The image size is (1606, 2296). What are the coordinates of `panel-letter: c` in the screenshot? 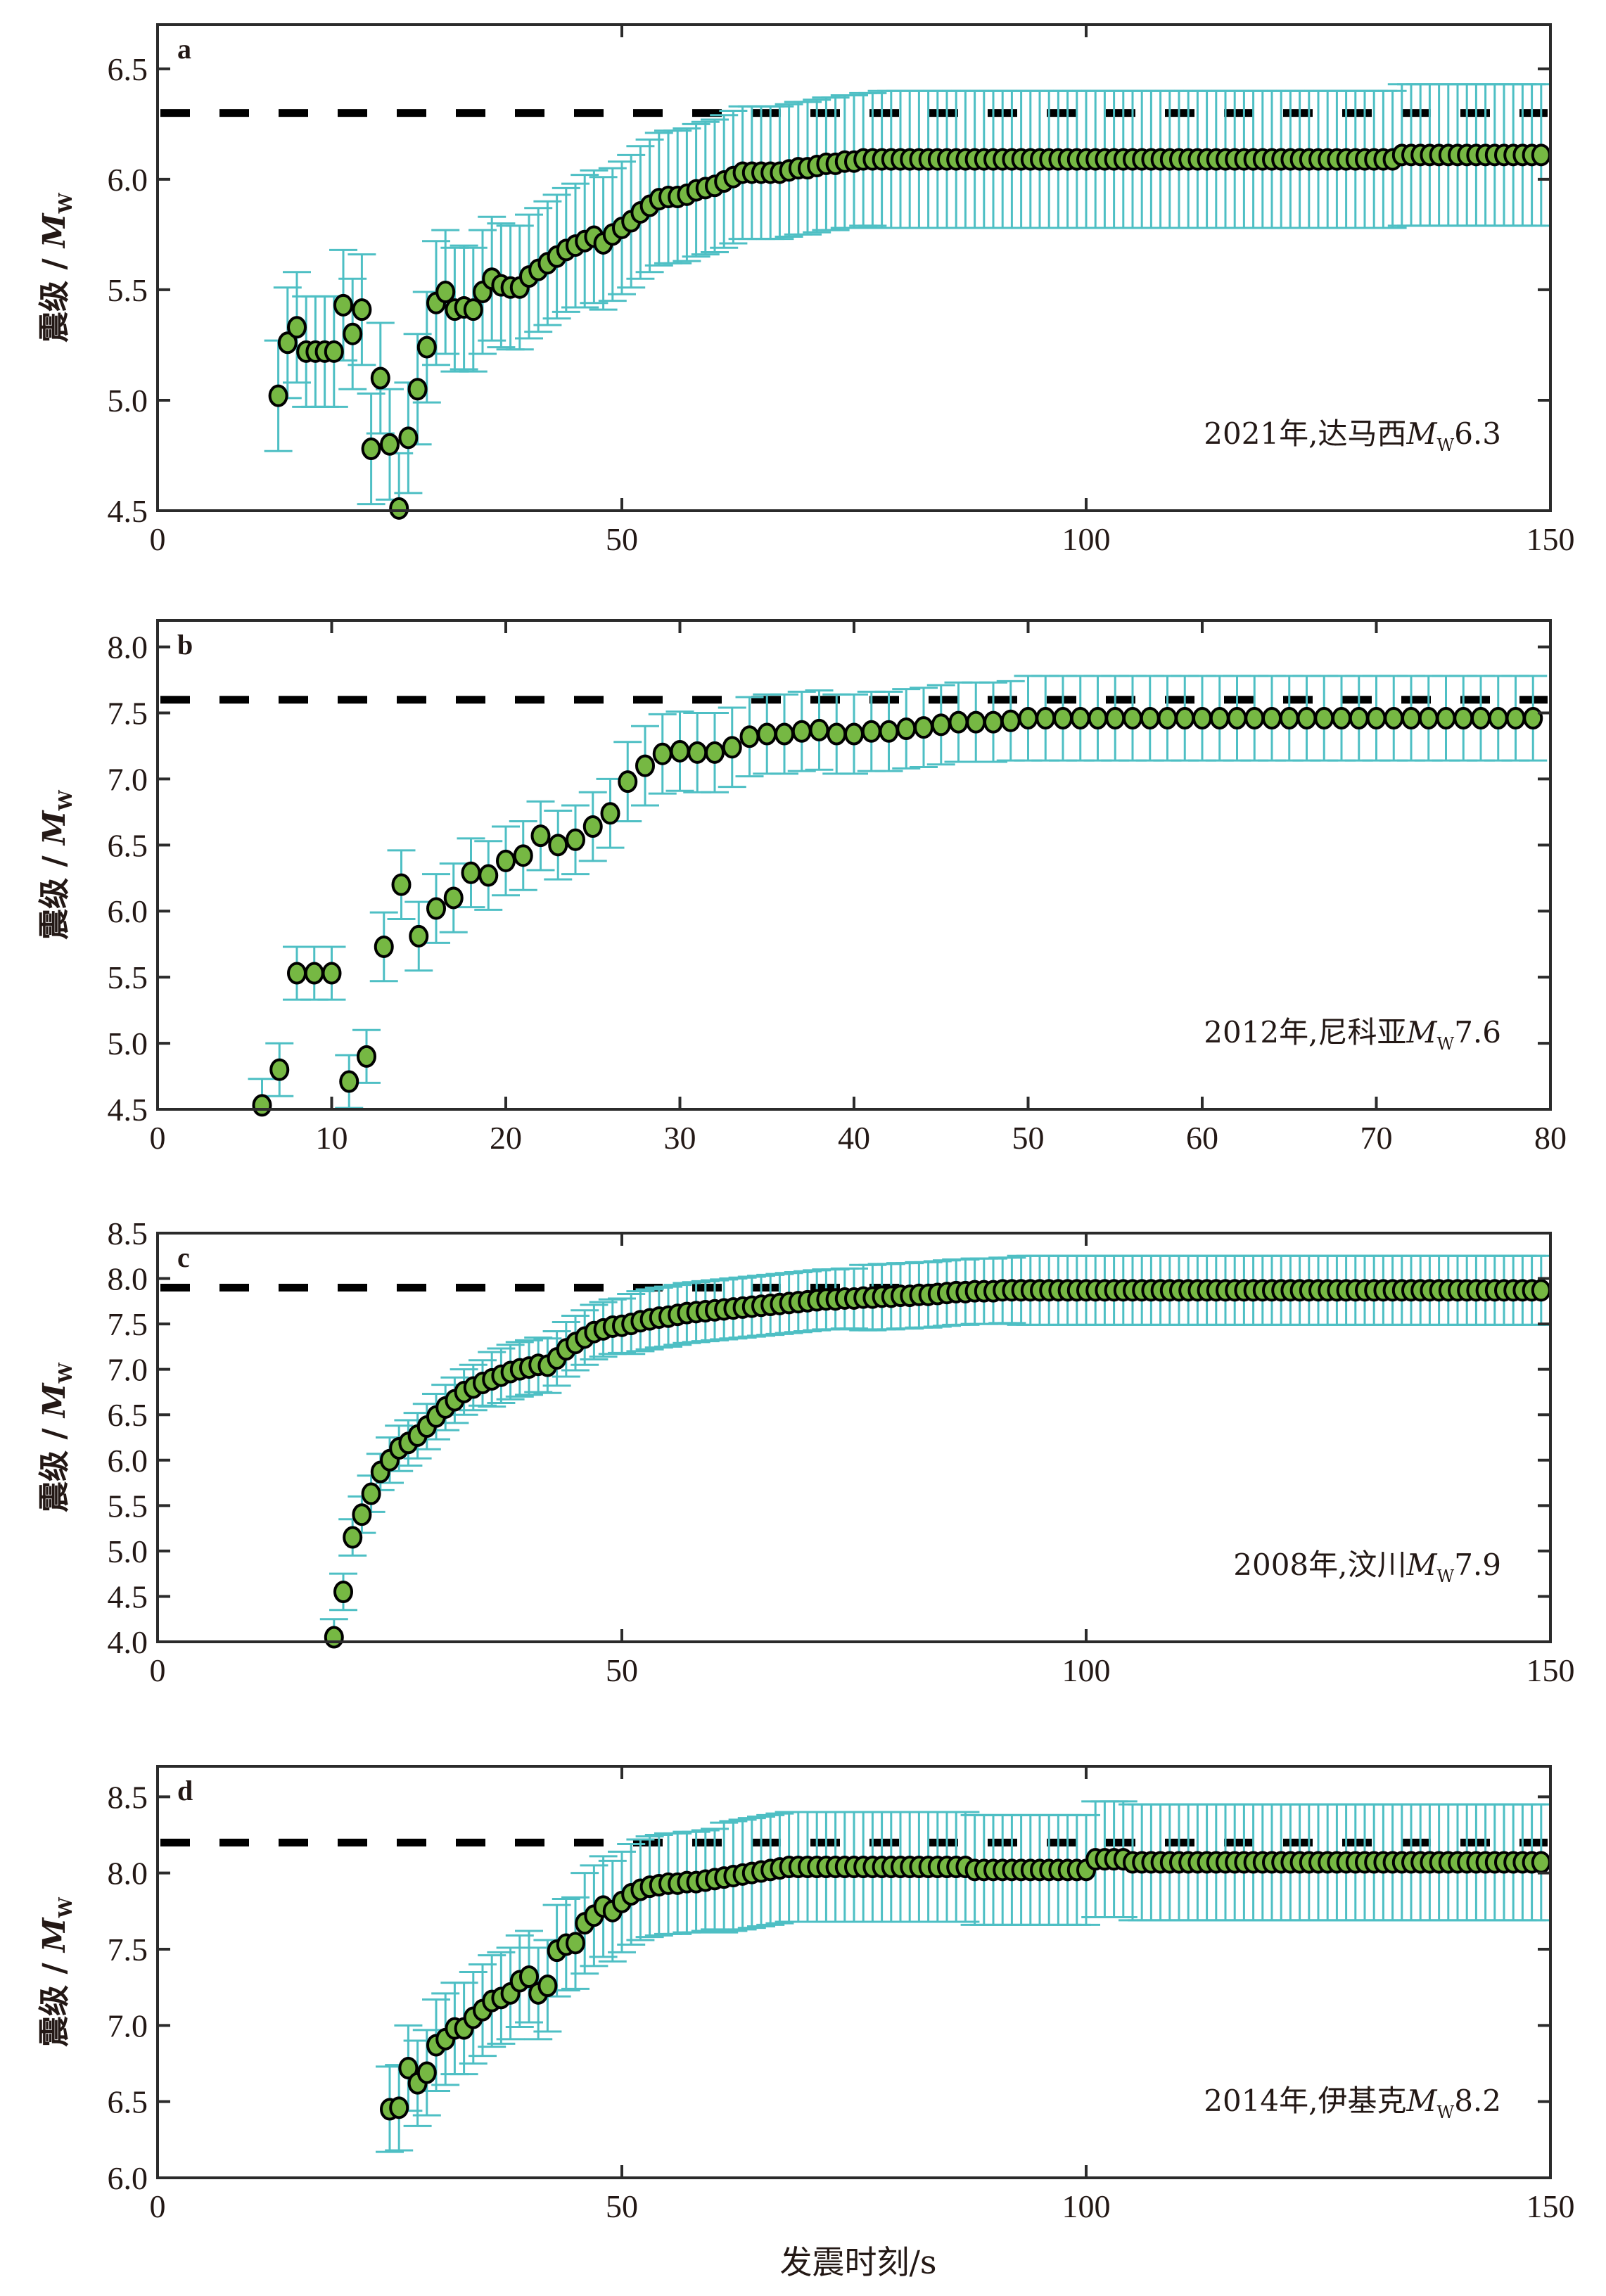 It's located at (183, 1258).